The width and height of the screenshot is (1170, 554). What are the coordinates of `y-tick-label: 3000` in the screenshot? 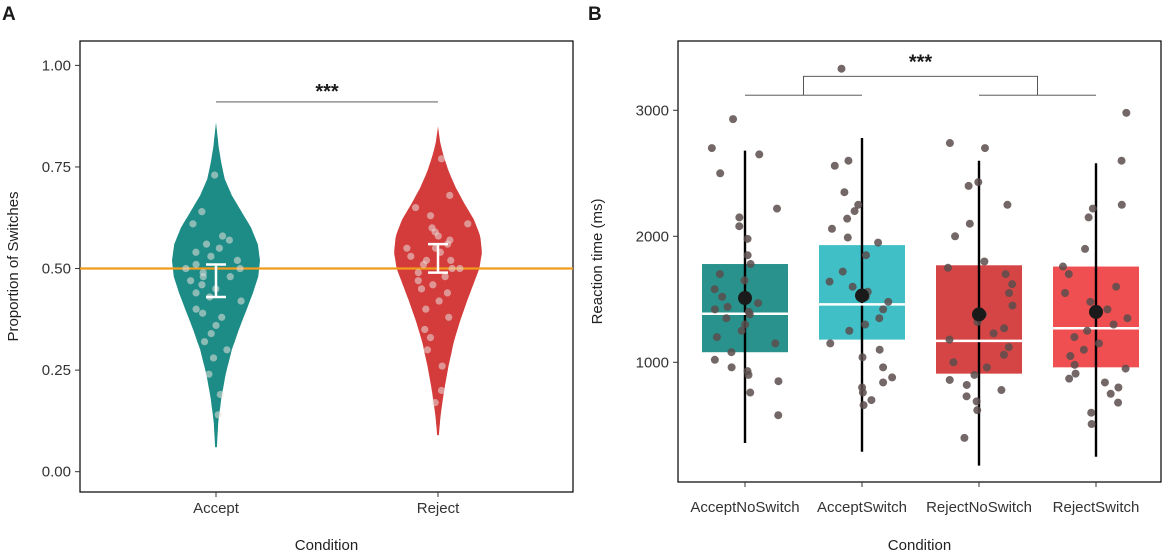 It's located at (652, 110).